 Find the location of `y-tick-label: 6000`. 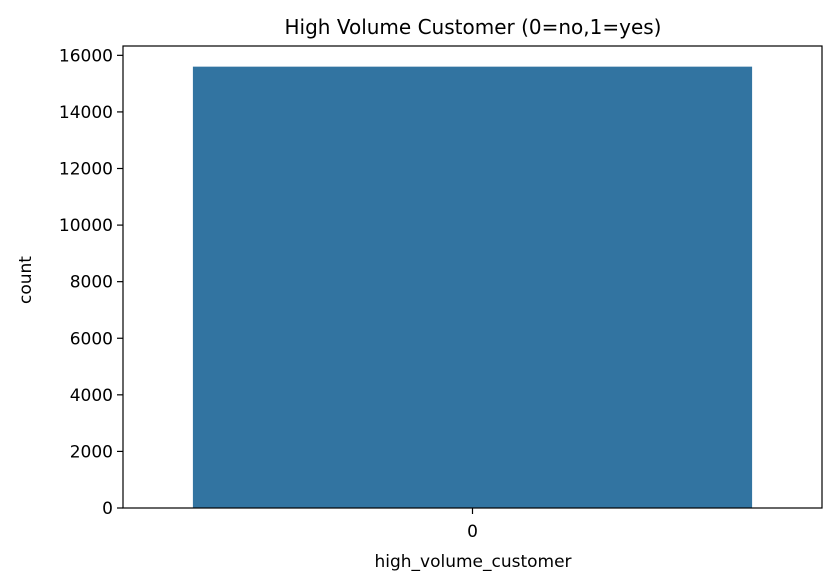

y-tick-label: 6000 is located at coordinates (91, 339).